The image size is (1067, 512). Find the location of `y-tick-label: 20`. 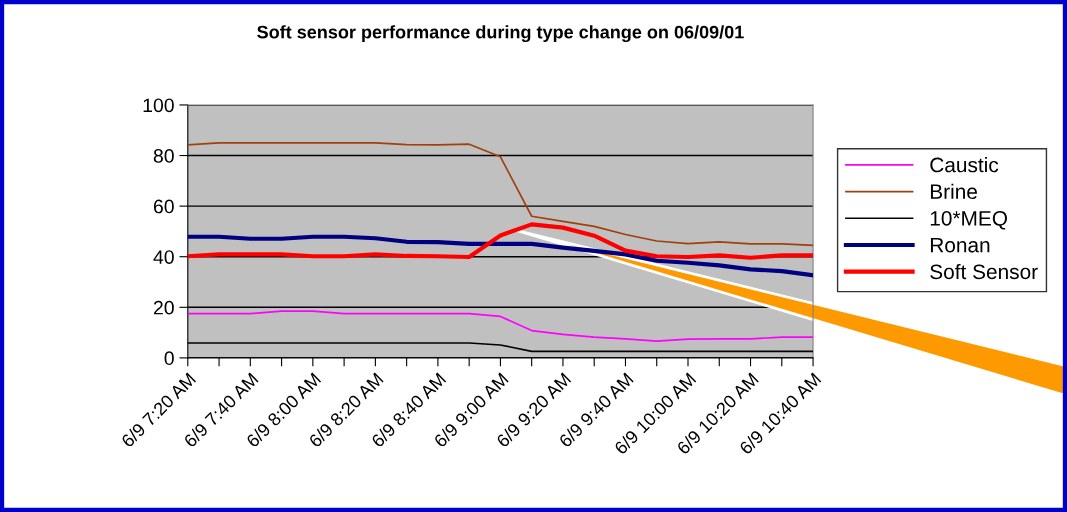

y-tick-label: 20 is located at coordinates (163, 307).